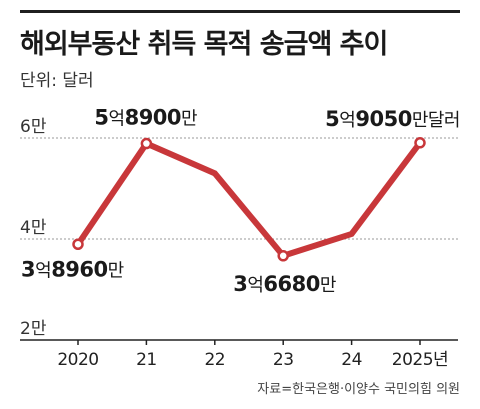 The image size is (480, 409). I want to click on title-rule, so click(240, 11).